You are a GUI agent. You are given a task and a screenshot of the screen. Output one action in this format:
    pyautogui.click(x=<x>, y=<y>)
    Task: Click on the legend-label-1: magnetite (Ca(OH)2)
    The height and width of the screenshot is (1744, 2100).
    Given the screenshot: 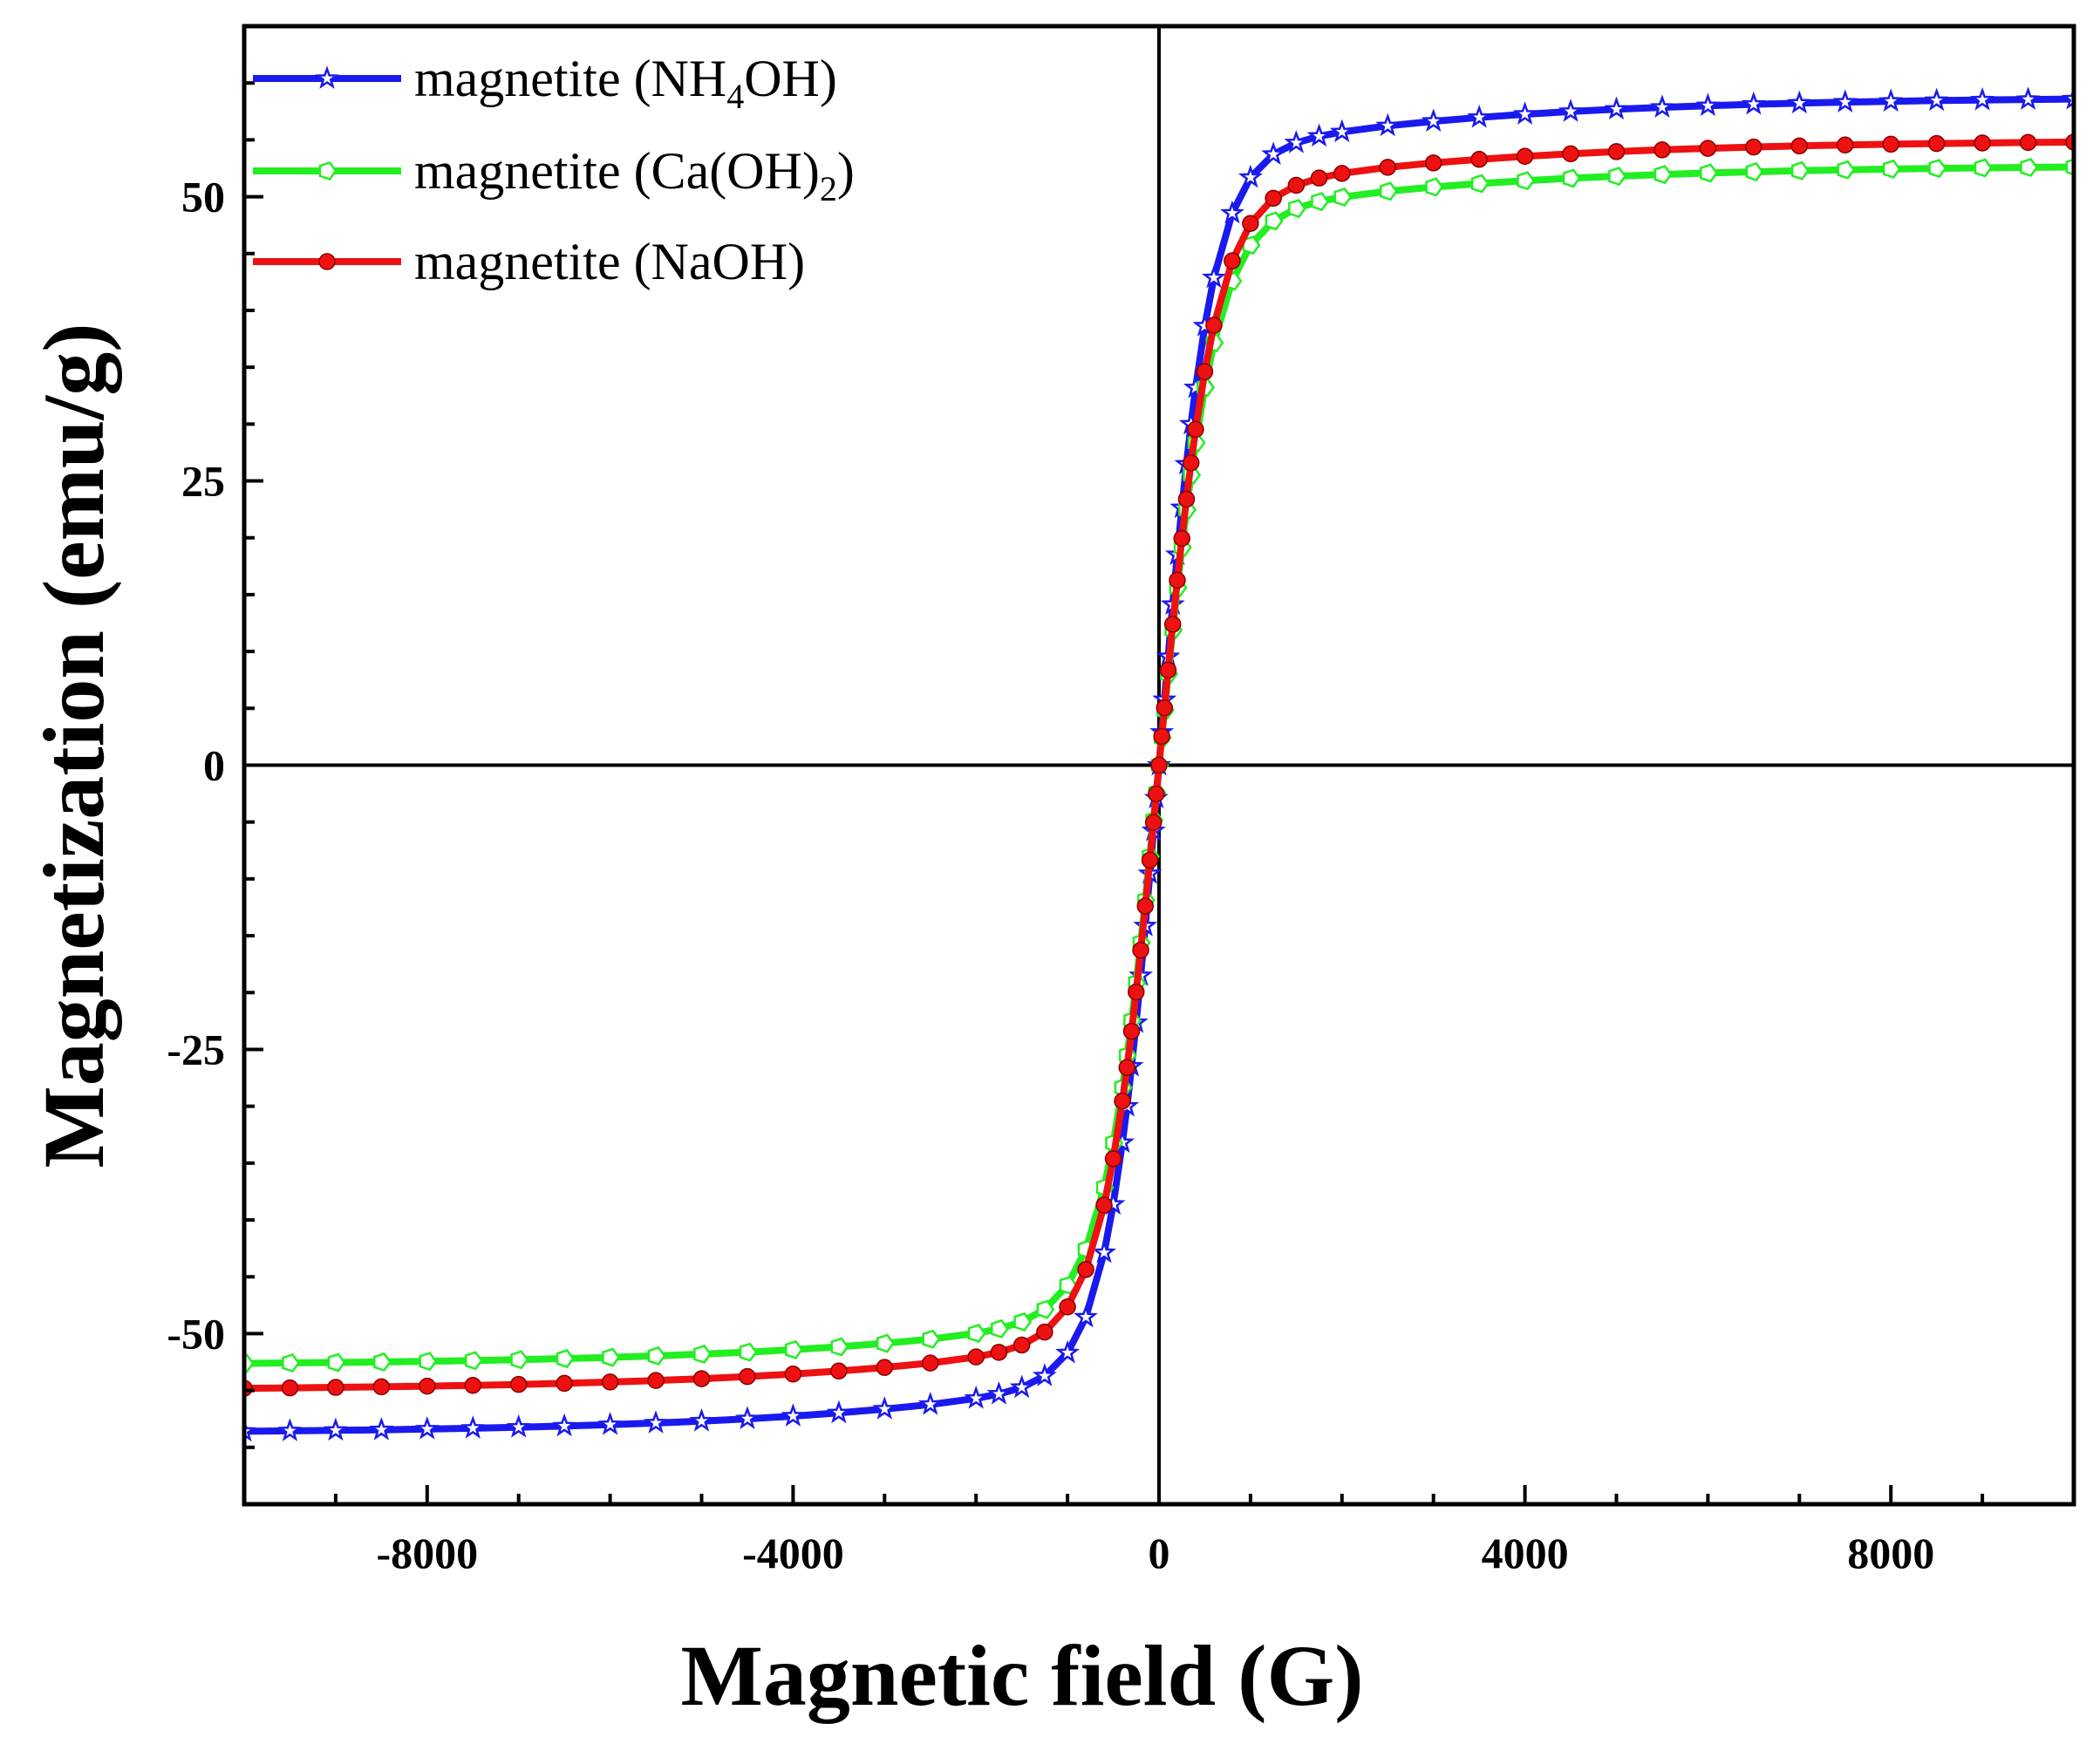 What is the action you would take?
    pyautogui.click(x=634, y=175)
    